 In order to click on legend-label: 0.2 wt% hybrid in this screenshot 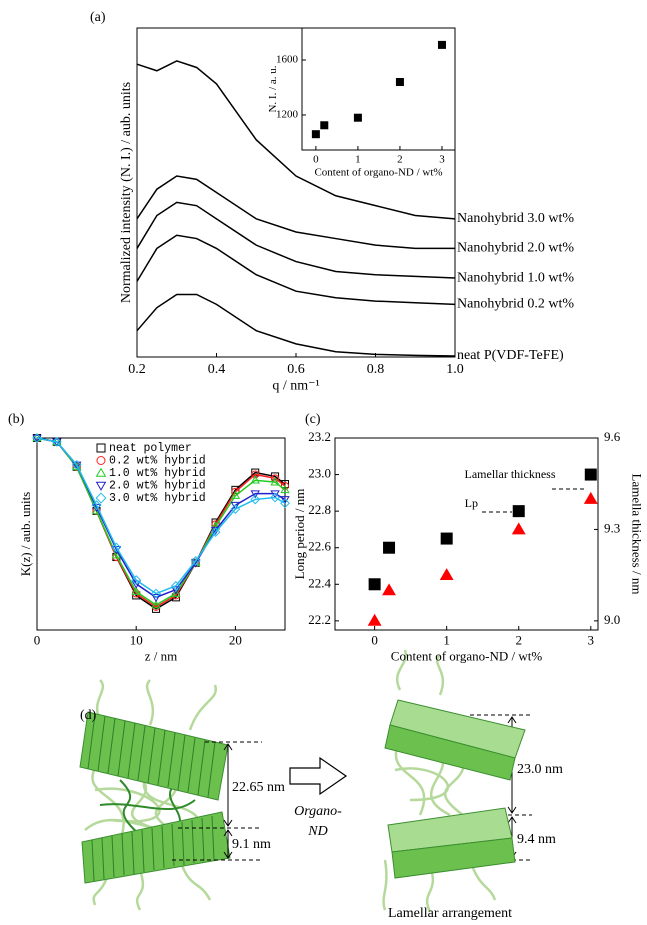, I will do `click(157, 461)`.